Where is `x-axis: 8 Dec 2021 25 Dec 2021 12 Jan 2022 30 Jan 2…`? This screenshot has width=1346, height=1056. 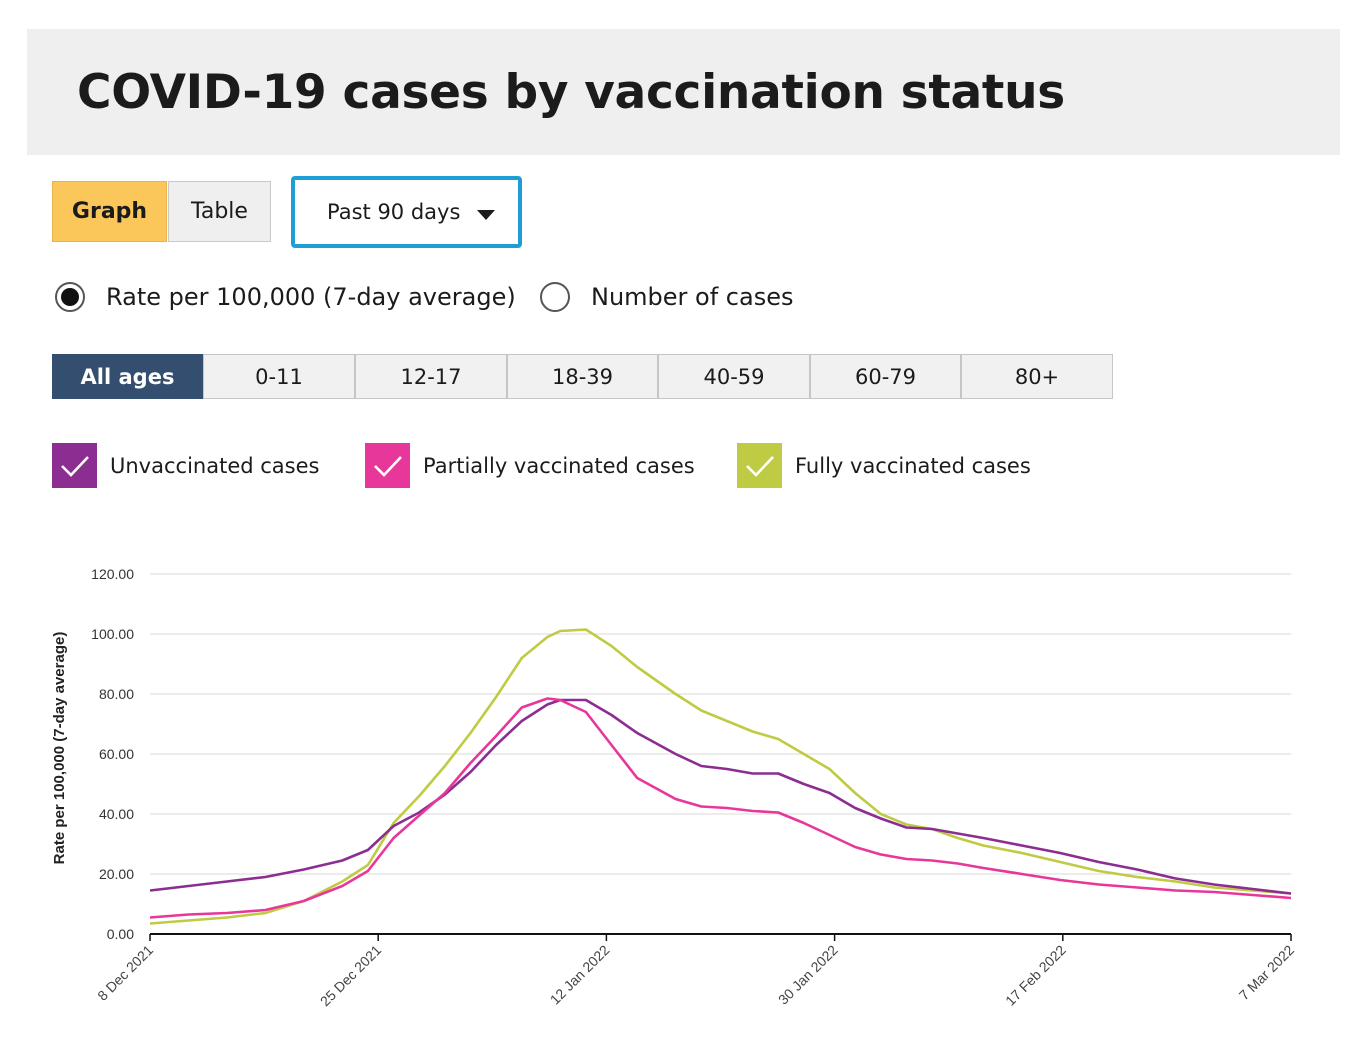 x-axis: 8 Dec 2021 25 Dec 2021 12 Jan 2022 30 Jan 2… is located at coordinates (696, 971).